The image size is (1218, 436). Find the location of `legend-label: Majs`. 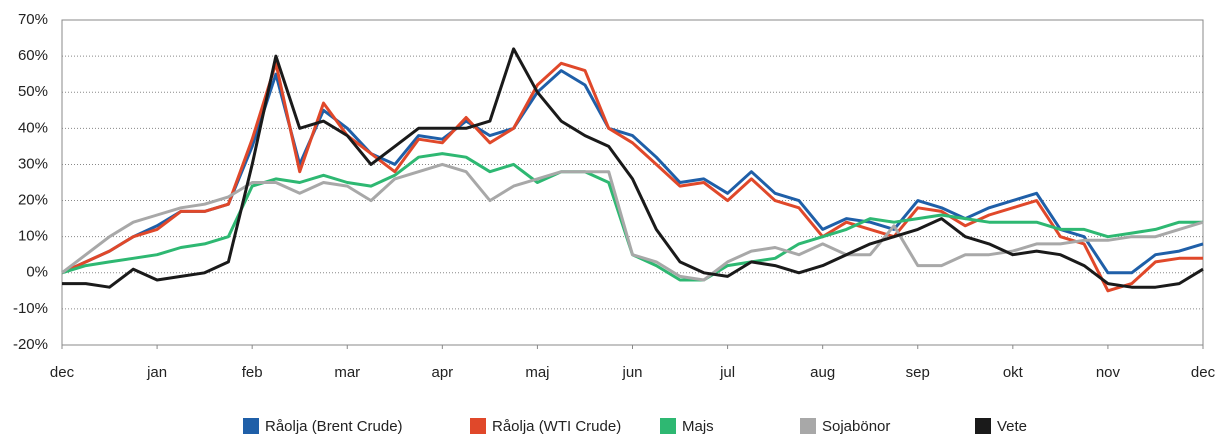

legend-label: Majs is located at coordinates (698, 426).